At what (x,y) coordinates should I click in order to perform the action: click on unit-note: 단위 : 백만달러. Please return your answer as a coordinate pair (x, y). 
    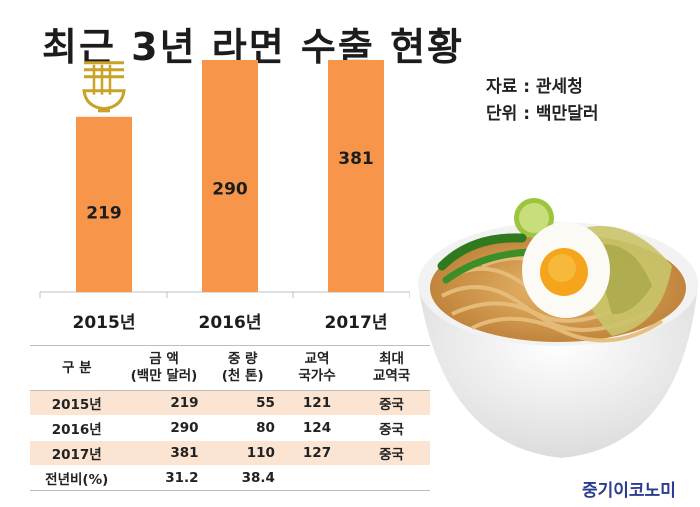
    Looking at the image, I should click on (542, 114).